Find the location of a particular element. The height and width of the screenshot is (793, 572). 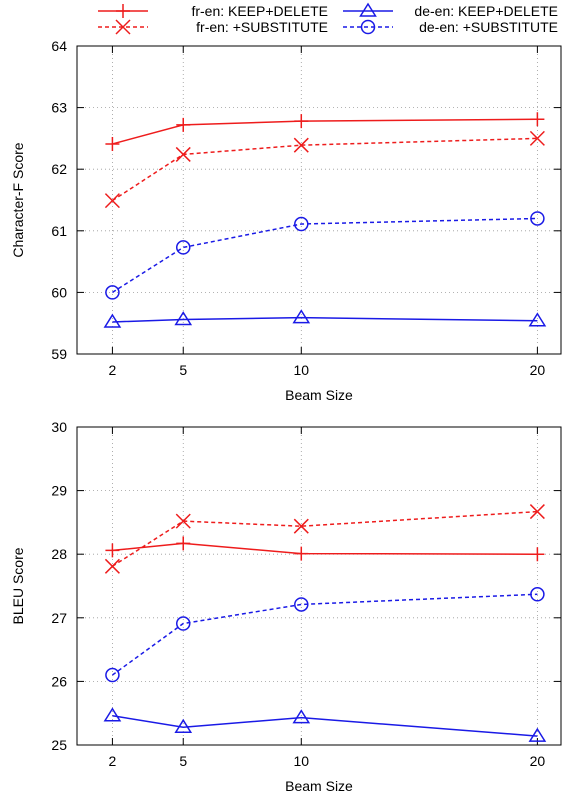

y-tick-label: 61 is located at coordinates (59, 231).